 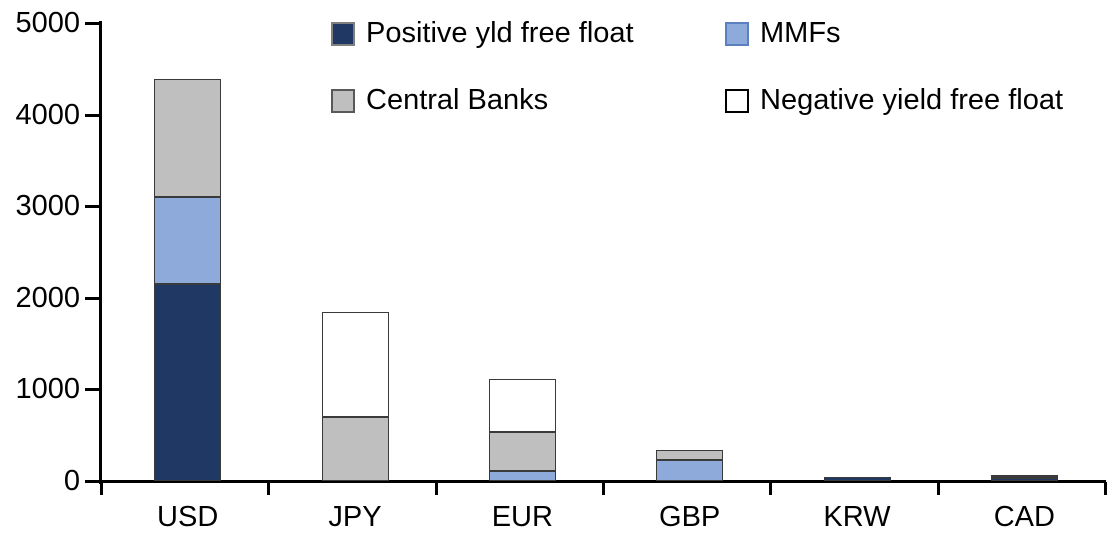 I want to click on y-axis-tick-label: 1000, so click(x=47, y=389).